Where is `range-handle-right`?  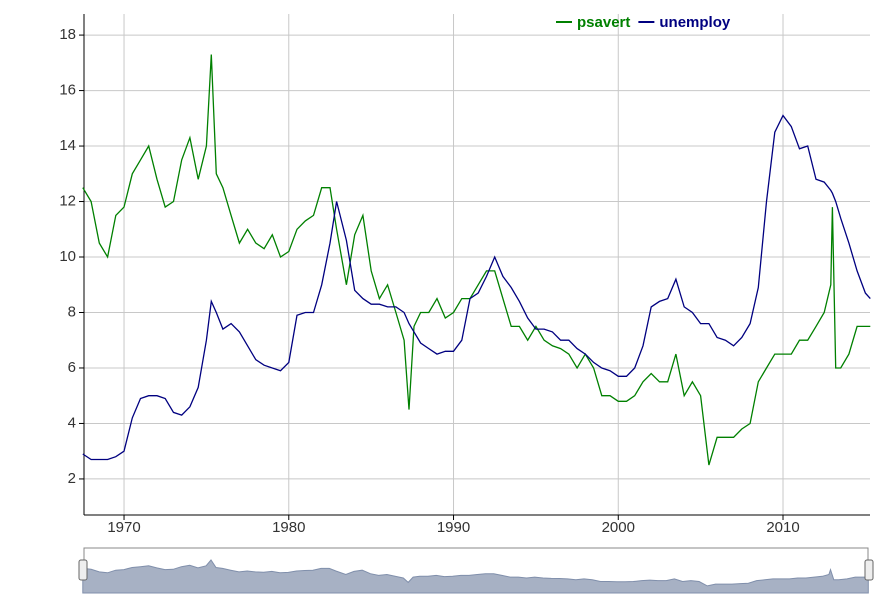 range-handle-right is located at coordinates (869, 570).